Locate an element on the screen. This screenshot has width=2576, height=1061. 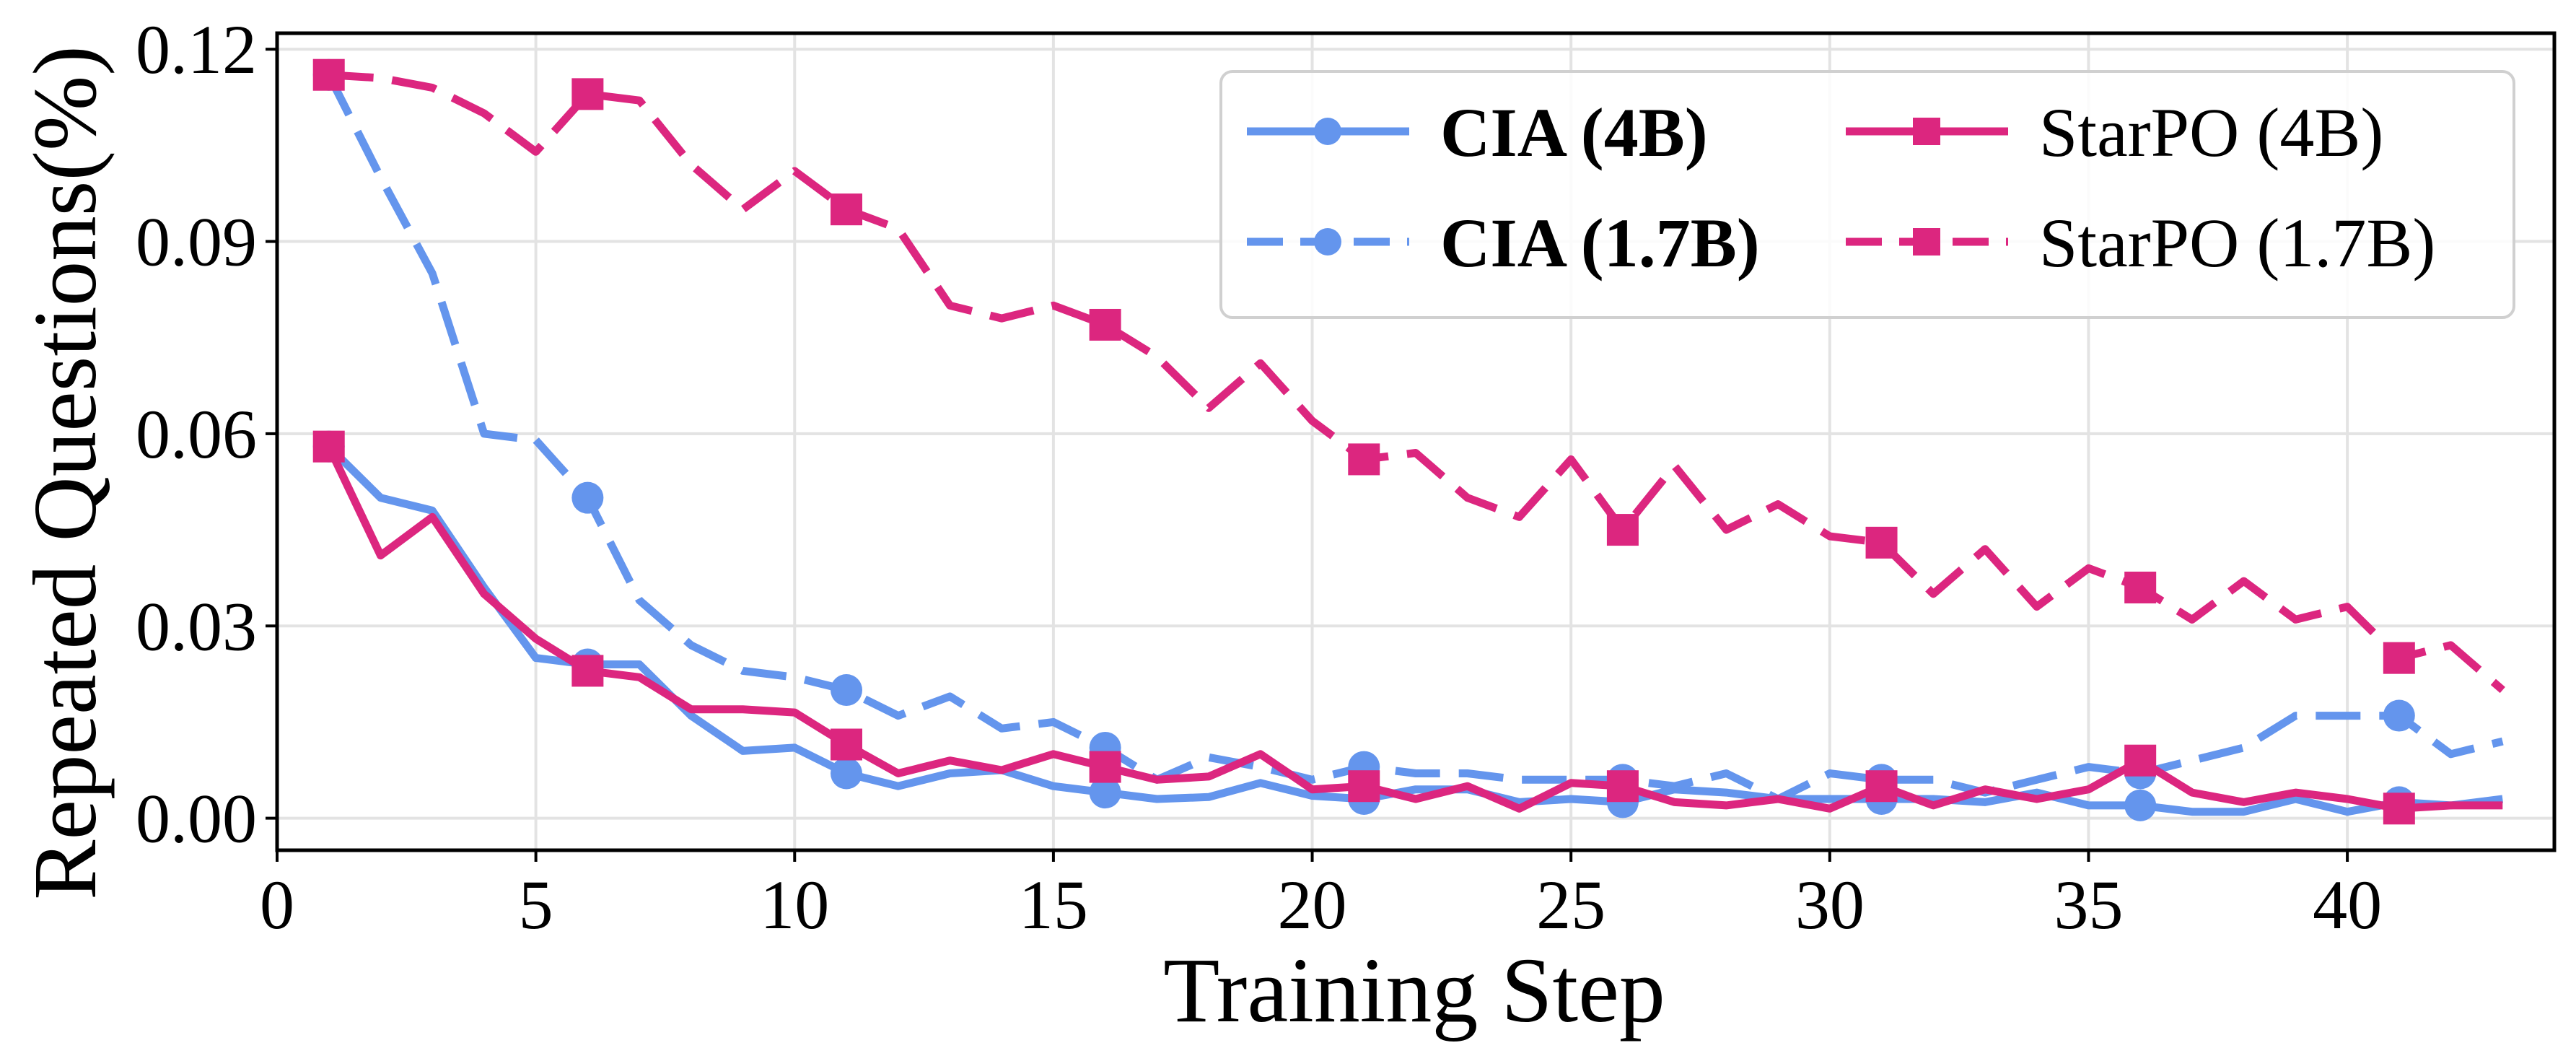
legend-item: CIA (4B) is located at coordinates (1477, 132).